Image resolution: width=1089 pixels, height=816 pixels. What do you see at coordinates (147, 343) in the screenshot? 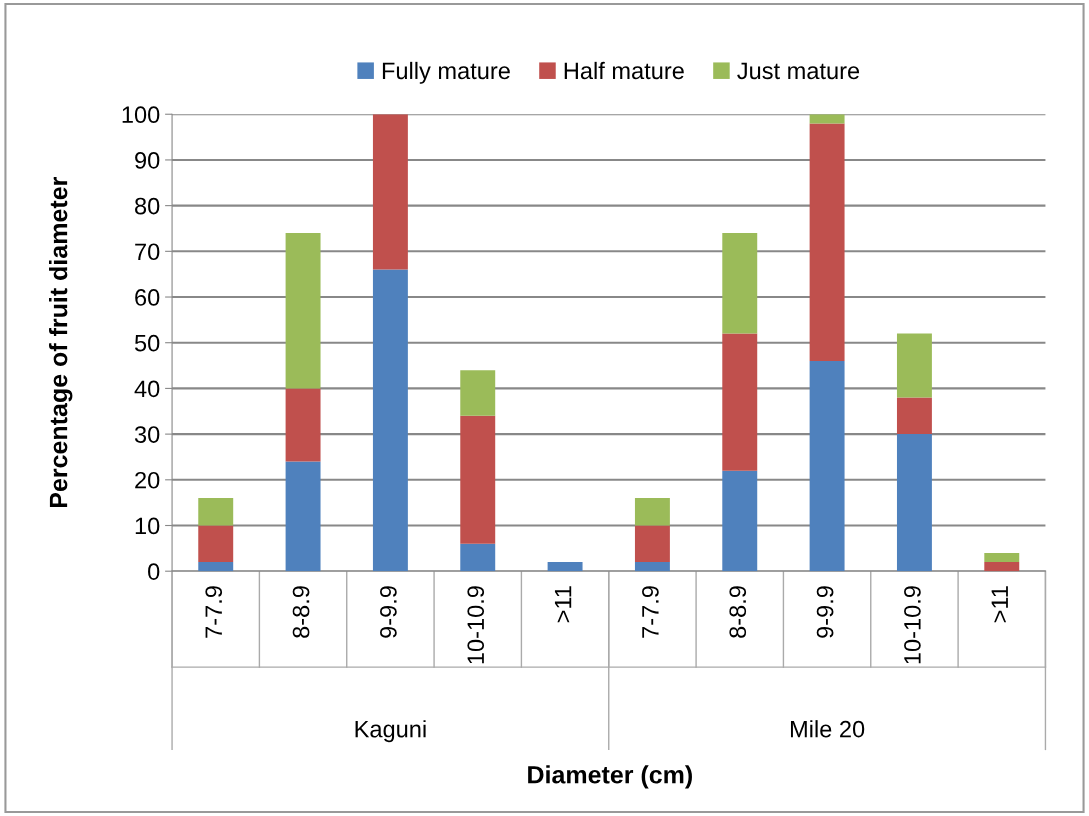
I see `y-tick-label: 50` at bounding box center [147, 343].